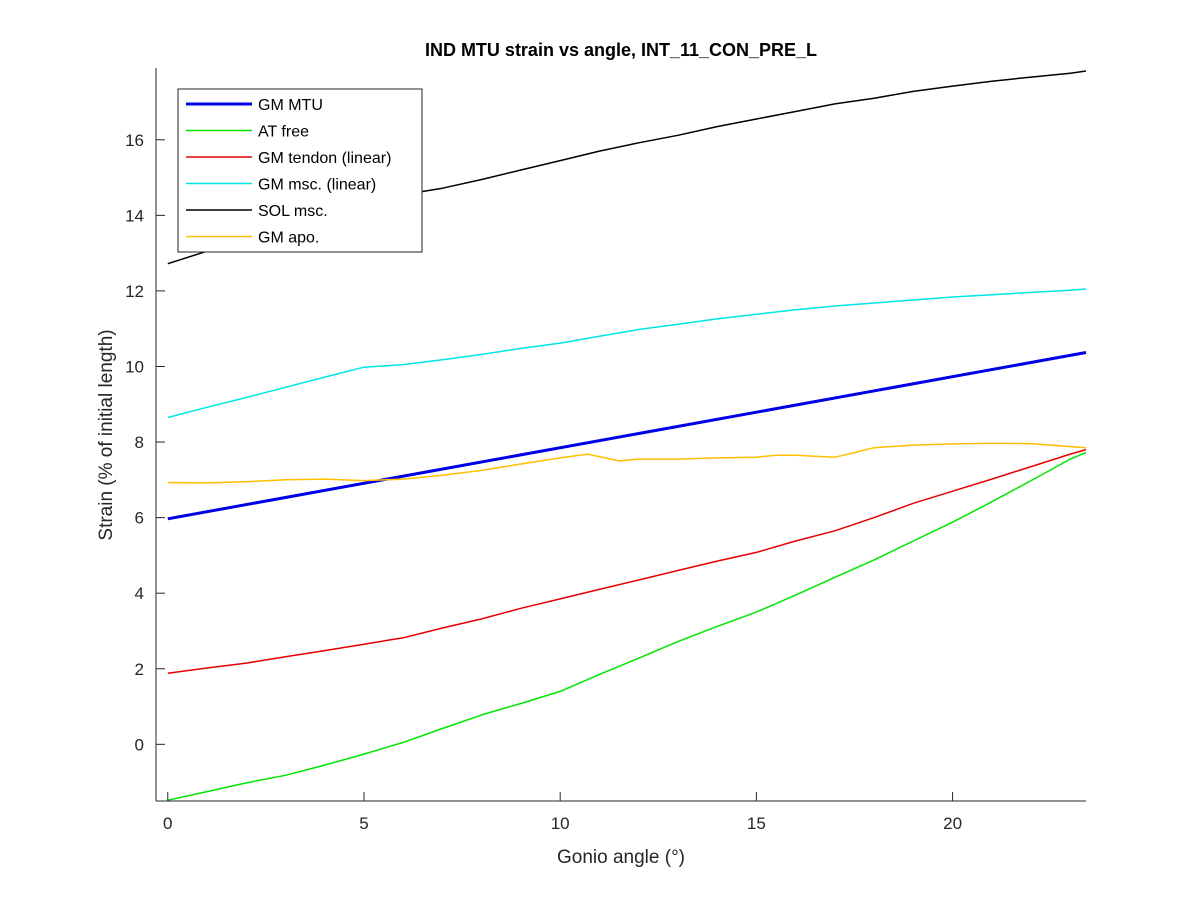 This screenshot has width=1200, height=905. I want to click on x-axis-label: Gonio angle (°), so click(621, 857).